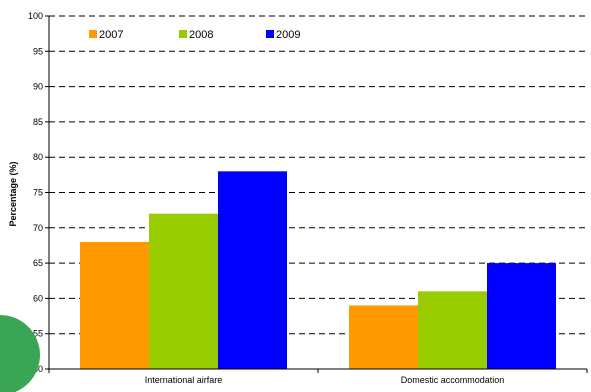  I want to click on legend-swatch-2009, so click(270, 34).